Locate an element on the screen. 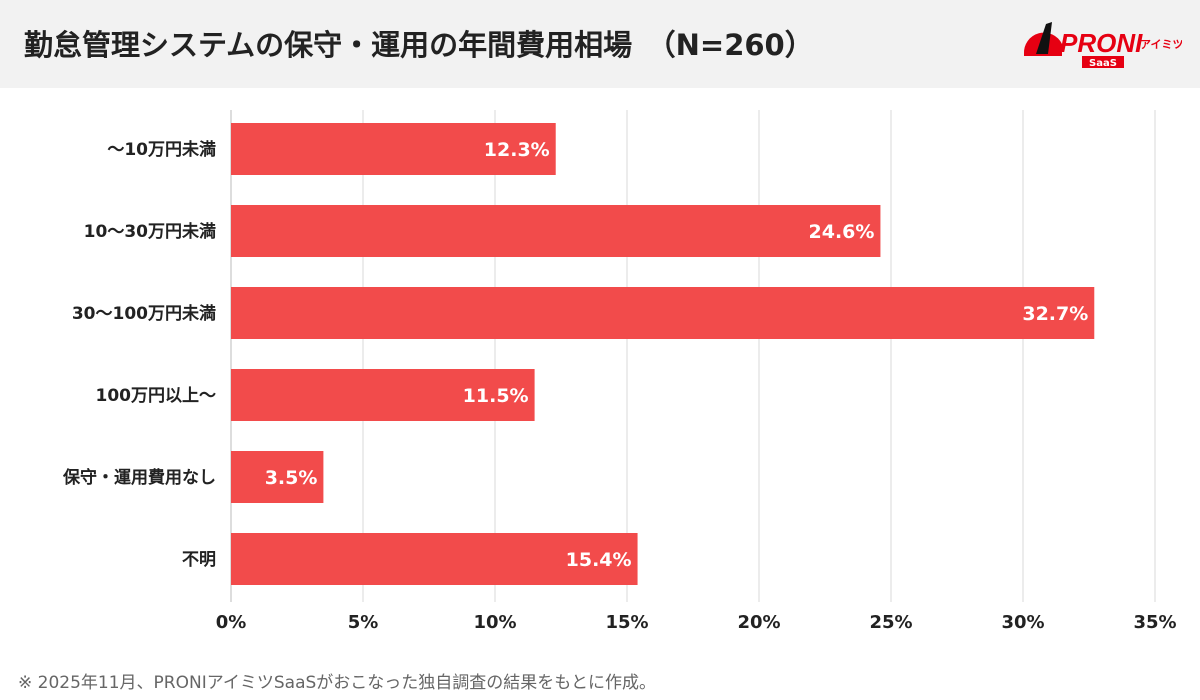 Image resolution: width=1200 pixels, height=700 pixels. svg-text: SaaS is located at coordinates (1103, 63).